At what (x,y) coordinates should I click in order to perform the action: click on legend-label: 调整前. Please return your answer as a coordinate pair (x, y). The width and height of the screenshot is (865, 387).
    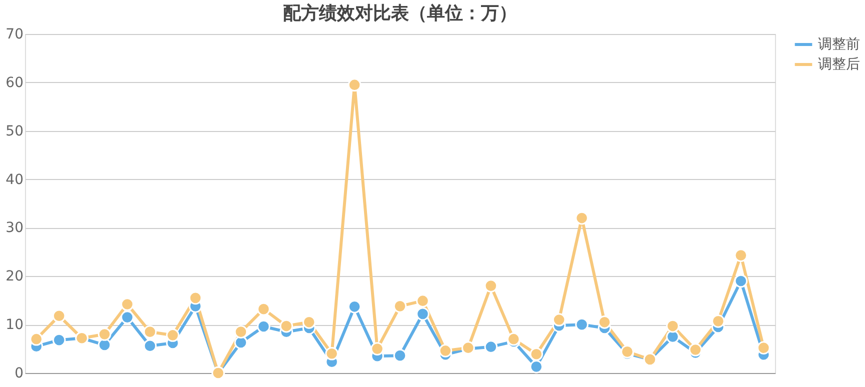
    Looking at the image, I should click on (839, 44).